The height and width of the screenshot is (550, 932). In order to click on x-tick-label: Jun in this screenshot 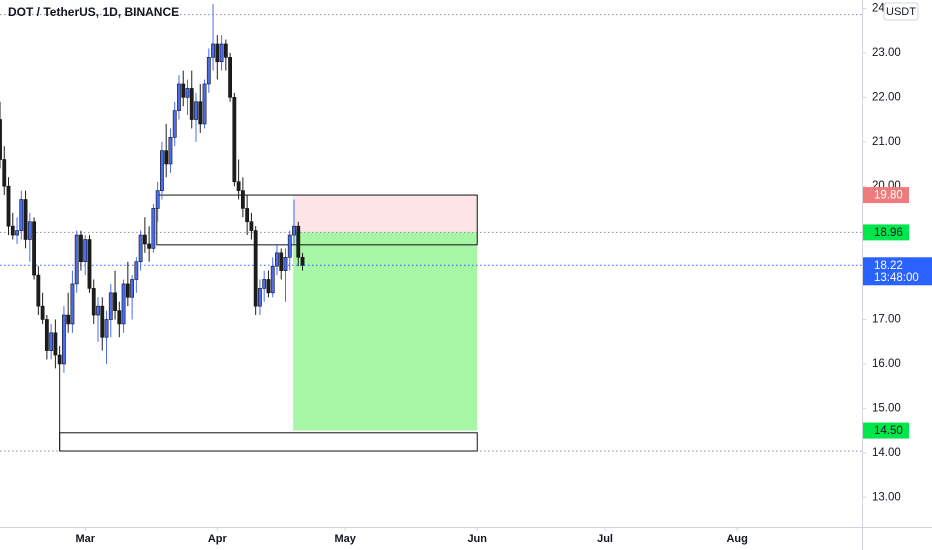, I will do `click(477, 539)`.